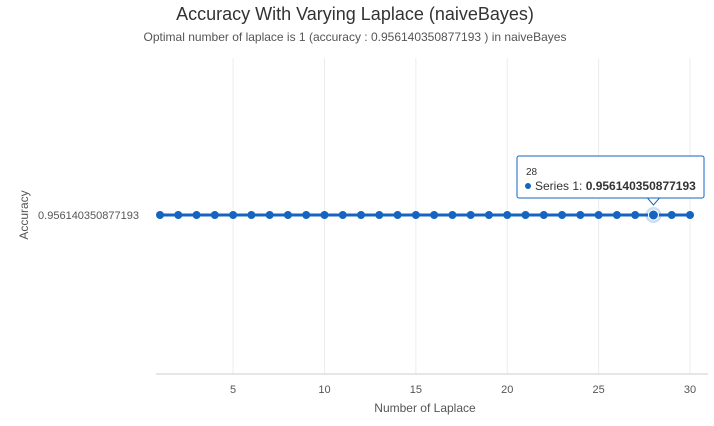 The height and width of the screenshot is (426, 714). Describe the element at coordinates (690, 390) in the screenshot. I see `x-tick-label: 30` at that location.